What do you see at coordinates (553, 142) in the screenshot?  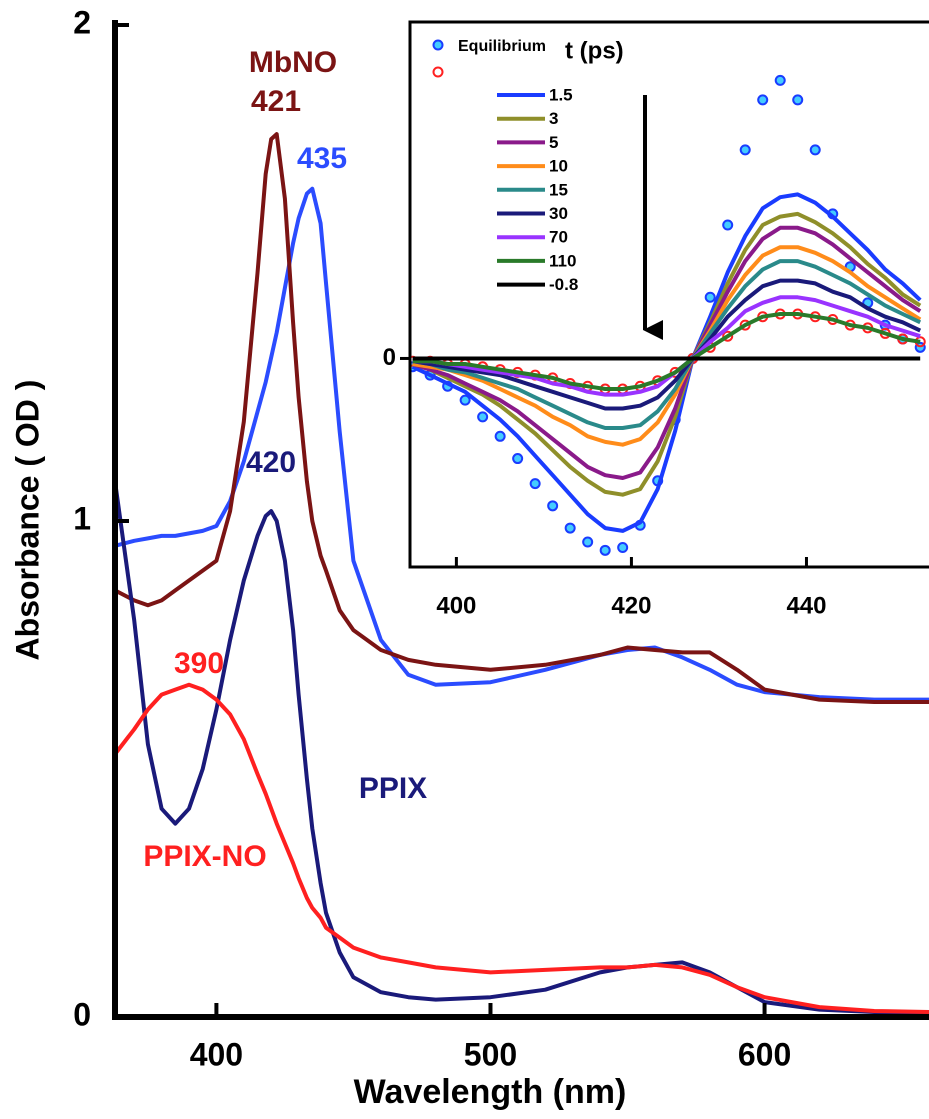 I see `legend-label: 5` at bounding box center [553, 142].